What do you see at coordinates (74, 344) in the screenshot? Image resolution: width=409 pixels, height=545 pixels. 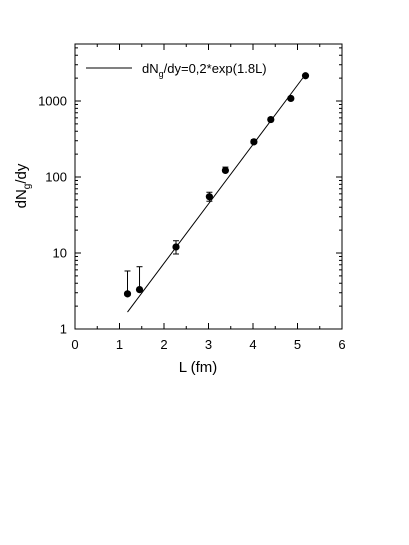 I see `x-tick-label: 0` at bounding box center [74, 344].